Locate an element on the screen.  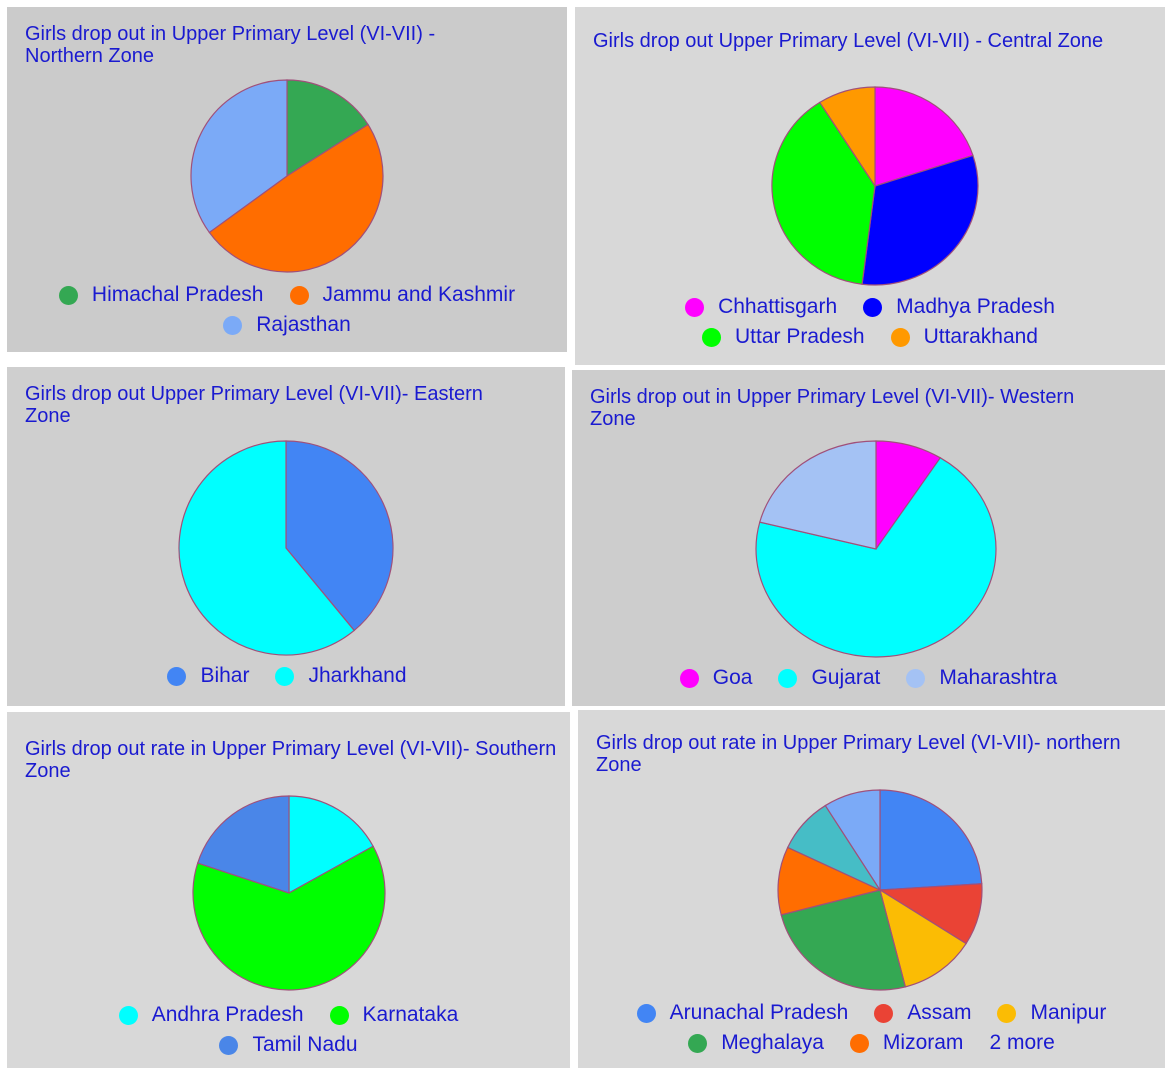
legend-item: Bihar is located at coordinates (208, 676).